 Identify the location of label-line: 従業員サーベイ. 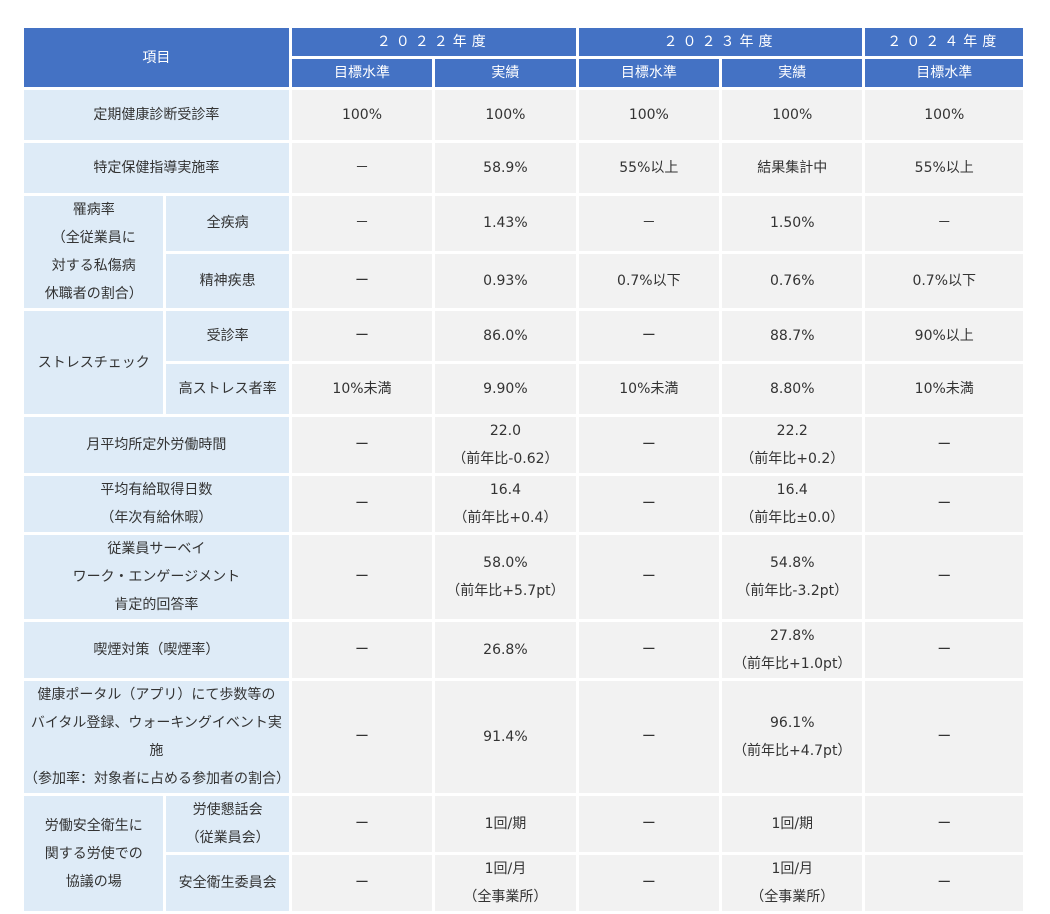
(156, 549).